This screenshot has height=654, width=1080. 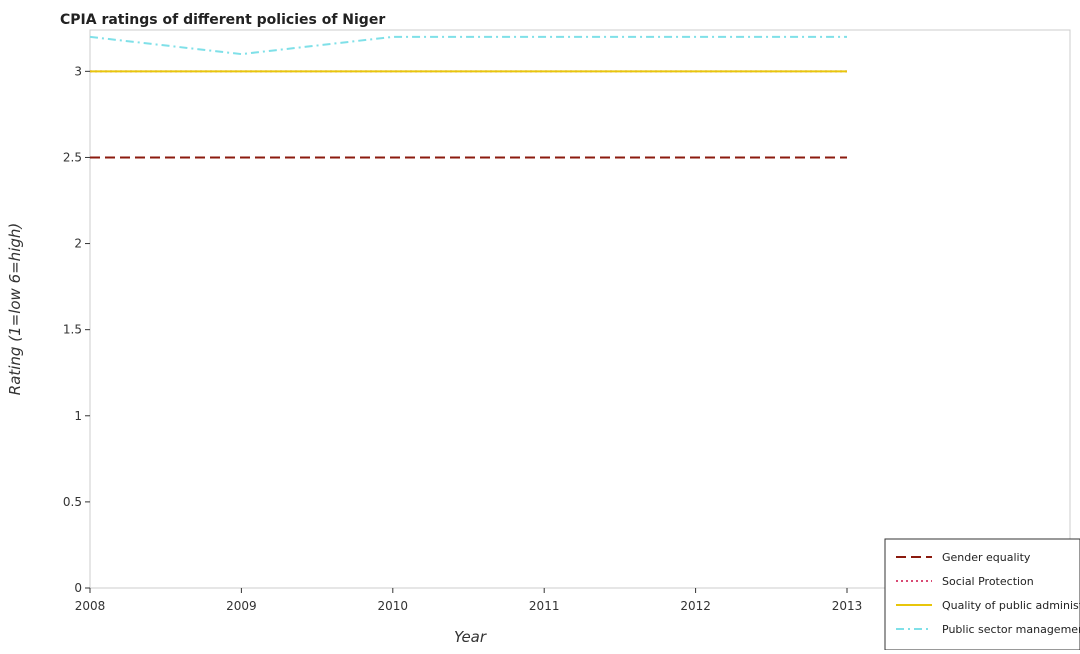 What do you see at coordinates (393, 606) in the screenshot?
I see `x-tick-label: 2010` at bounding box center [393, 606].